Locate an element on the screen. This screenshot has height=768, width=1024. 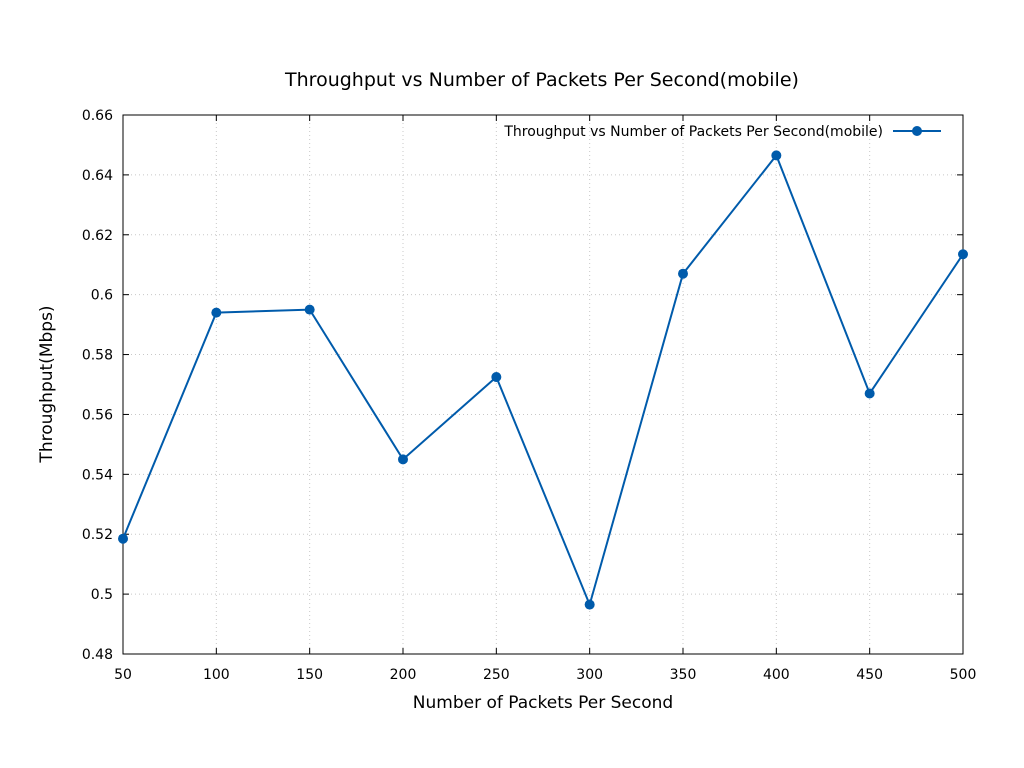
x-axis-label: Number of Packets Per Second is located at coordinates (543, 703).